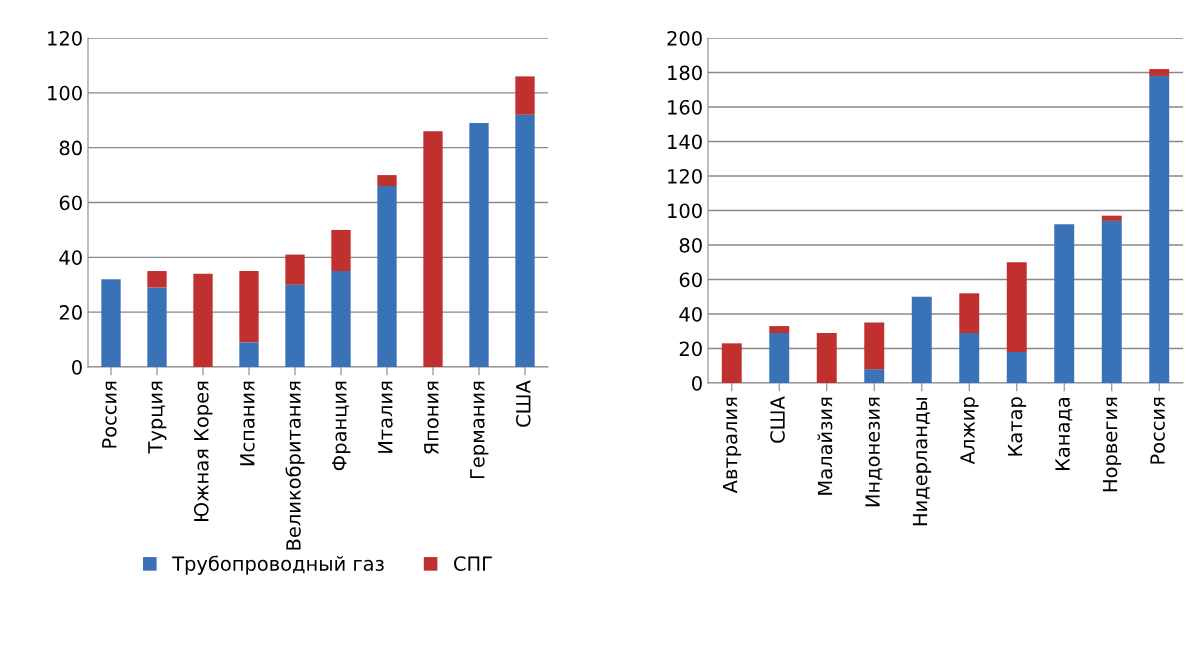  Describe the element at coordinates (685, 107) in the screenshot. I see `y-tick-label: 160` at that location.